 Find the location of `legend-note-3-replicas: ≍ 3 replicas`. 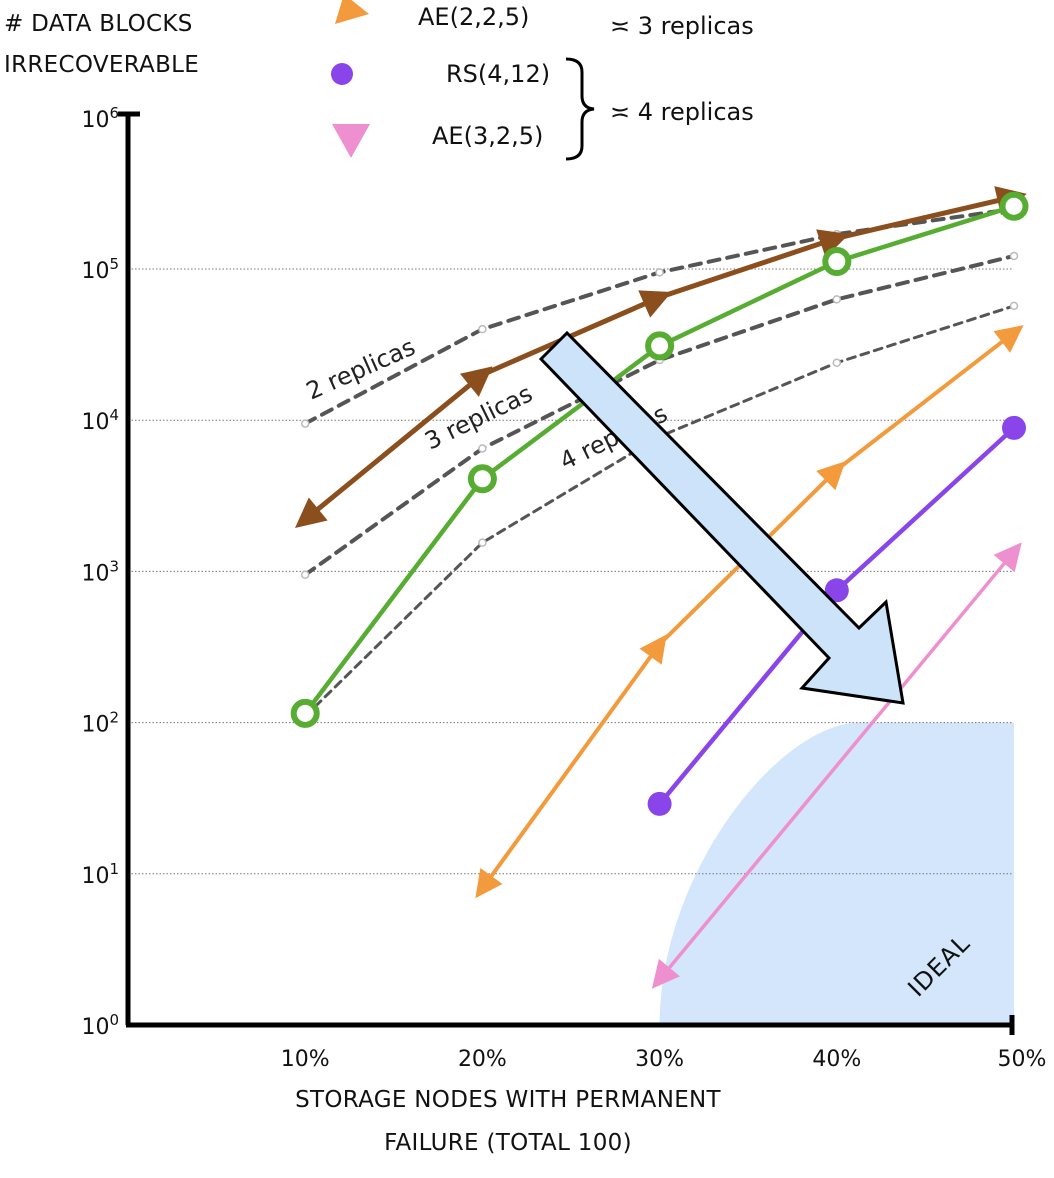

legend-note-3-replicas: ≍ 3 replicas is located at coordinates (682, 26).